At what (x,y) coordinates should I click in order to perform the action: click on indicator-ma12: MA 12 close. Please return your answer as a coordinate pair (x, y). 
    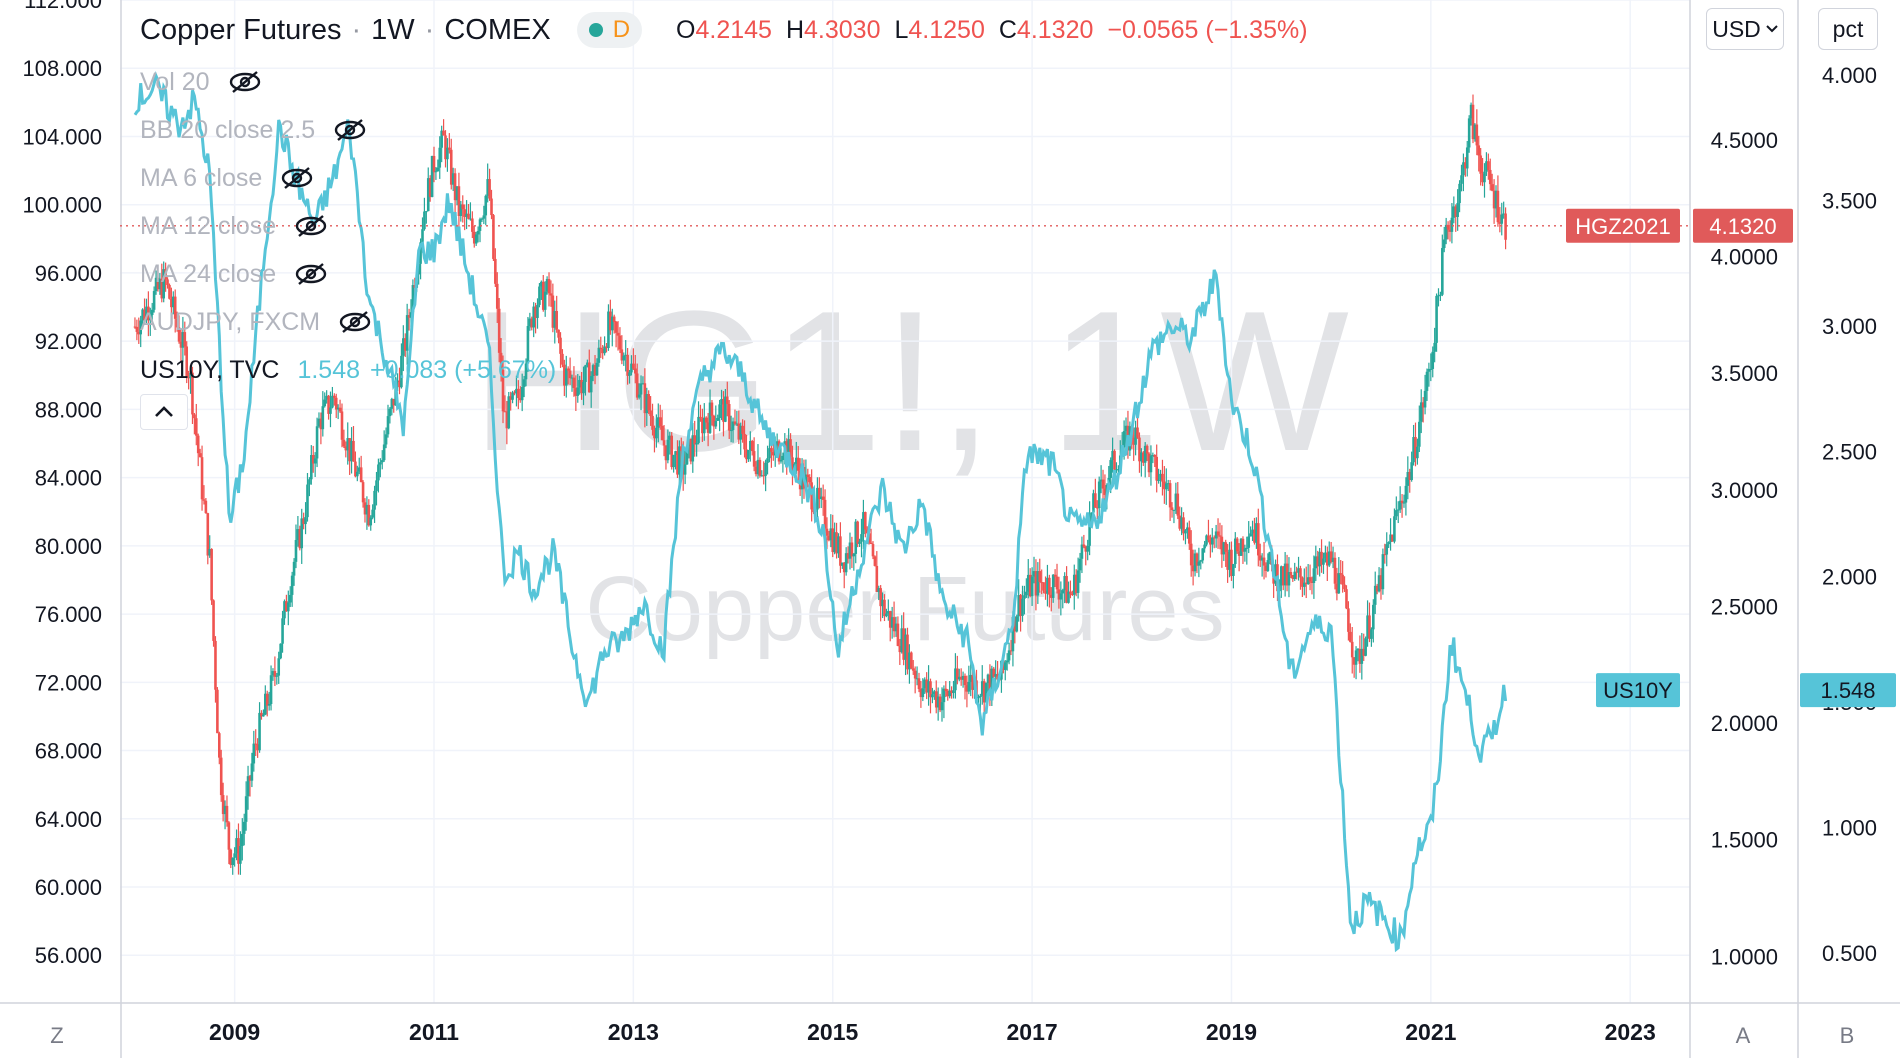
    Looking at the image, I should click on (348, 226).